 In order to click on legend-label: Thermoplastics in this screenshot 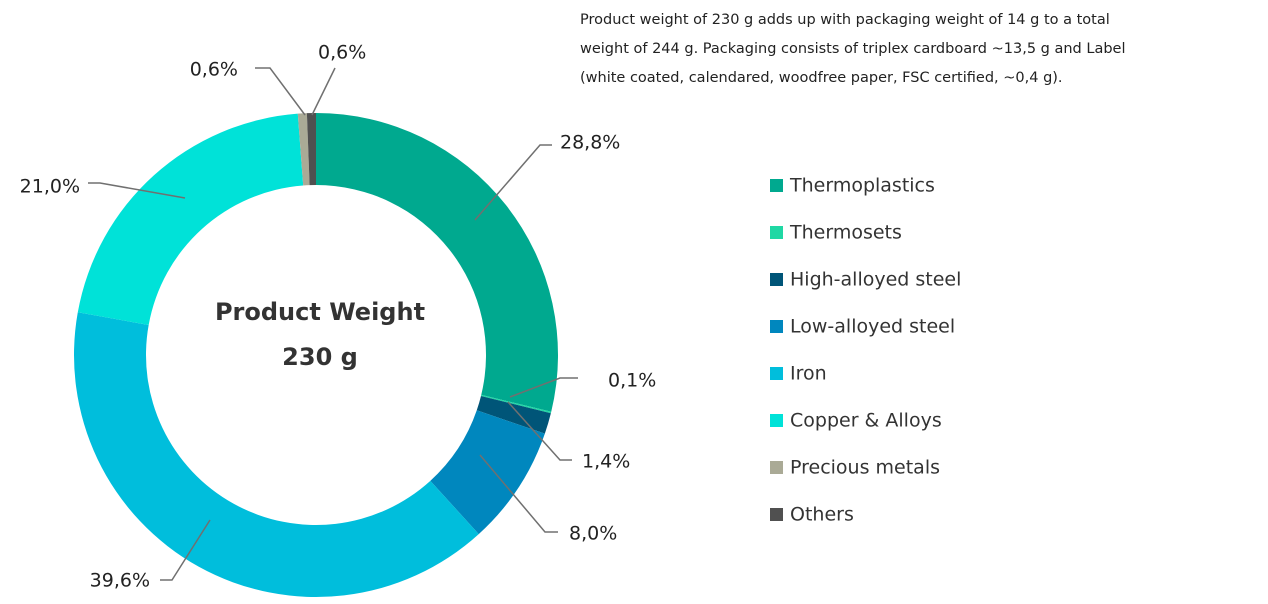, I will do `click(862, 186)`.